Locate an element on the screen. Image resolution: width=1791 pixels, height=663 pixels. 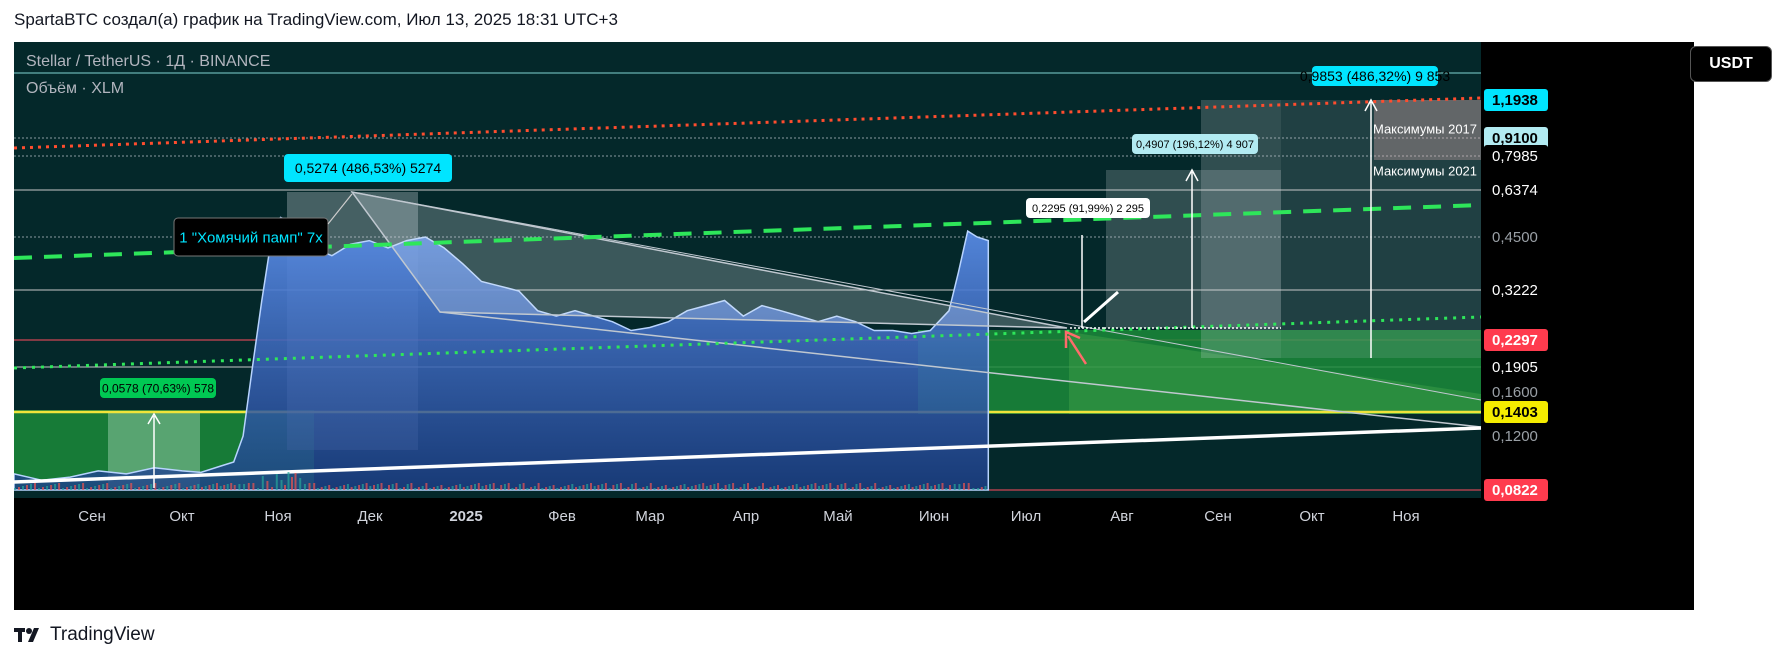
annotation-text: Максимумы 2017 is located at coordinates (1425, 129).